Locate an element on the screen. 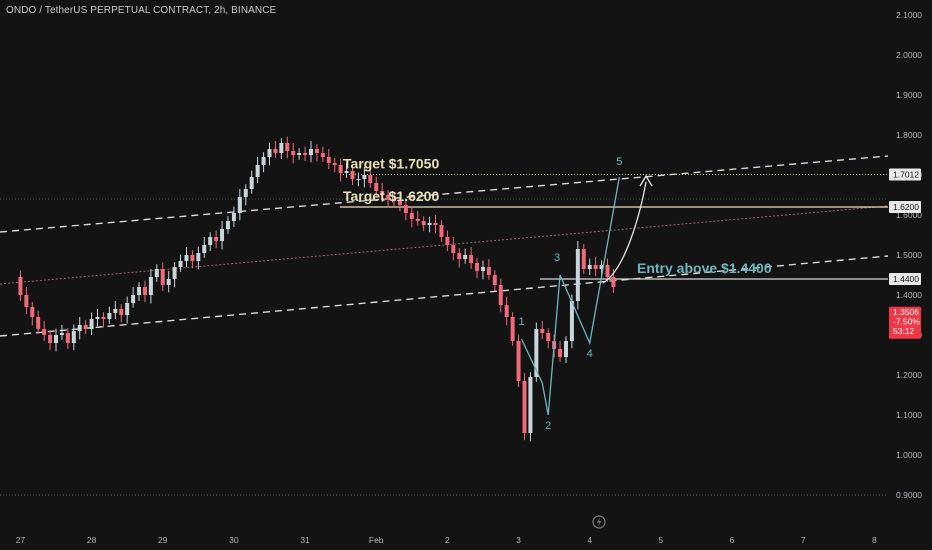  x-tick-label: 30 is located at coordinates (234, 540).